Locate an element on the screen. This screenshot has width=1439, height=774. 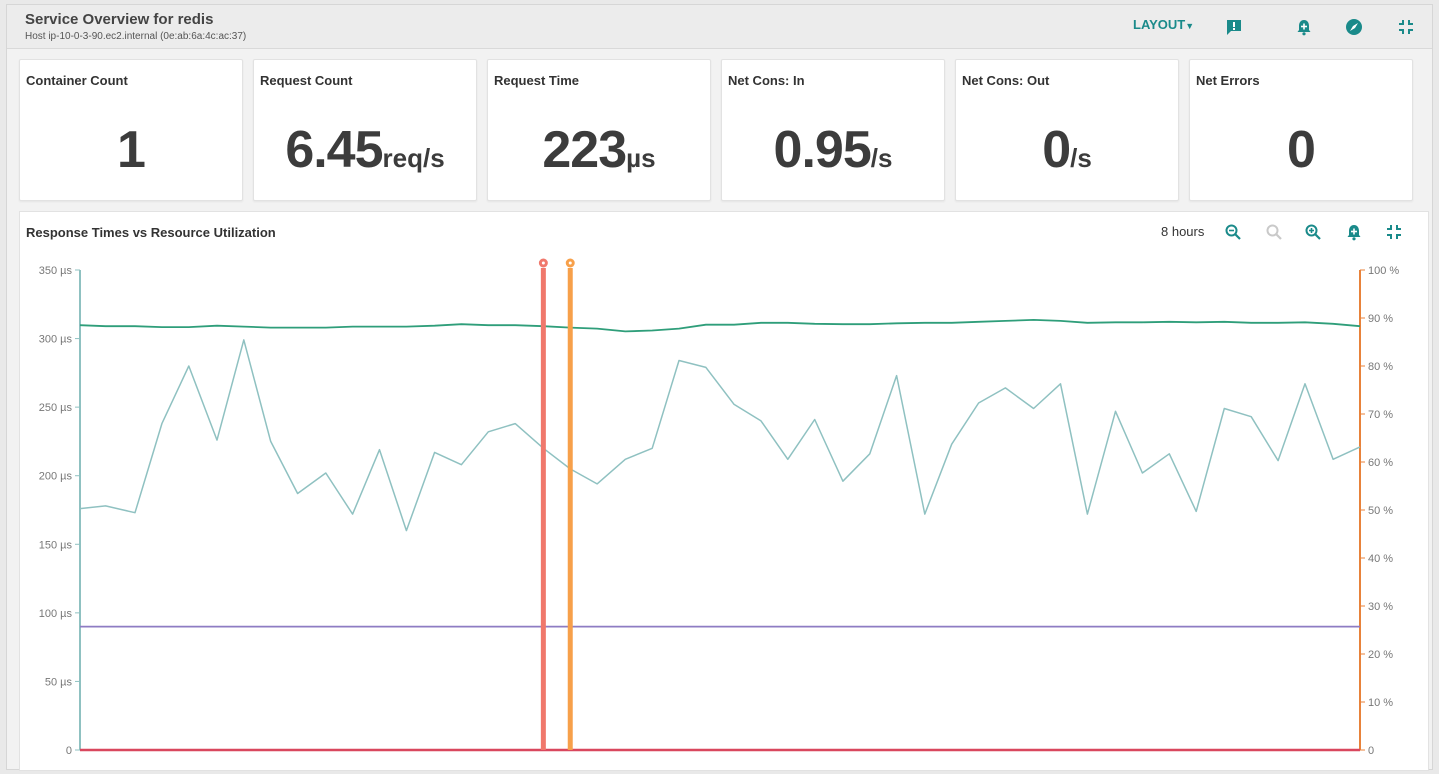
kpi-number: 1 is located at coordinates (131, 150).